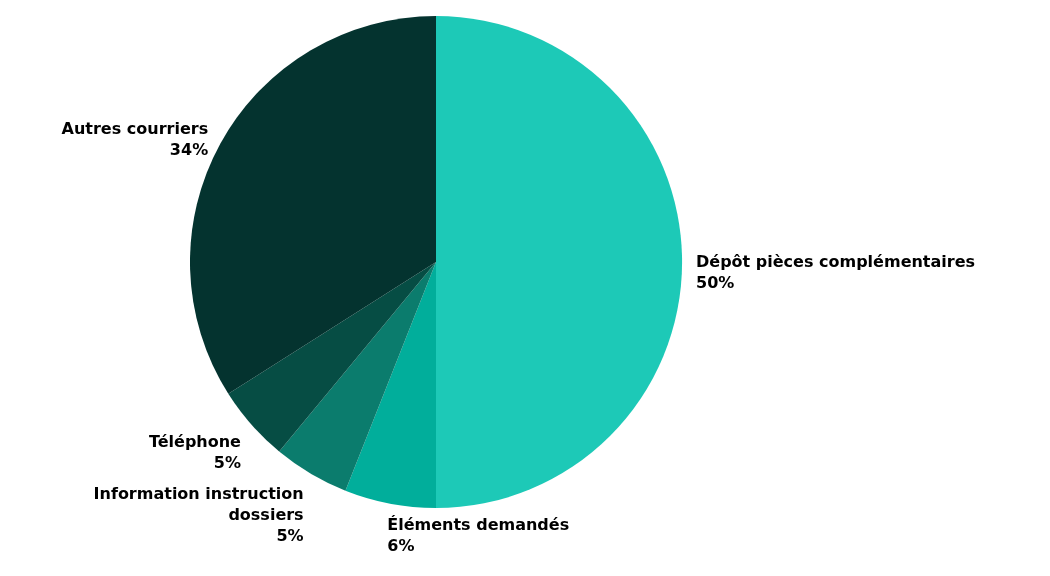 The image size is (1050, 576). What do you see at coordinates (135, 128) in the screenshot?
I see `slice-label: Autres courriers` at bounding box center [135, 128].